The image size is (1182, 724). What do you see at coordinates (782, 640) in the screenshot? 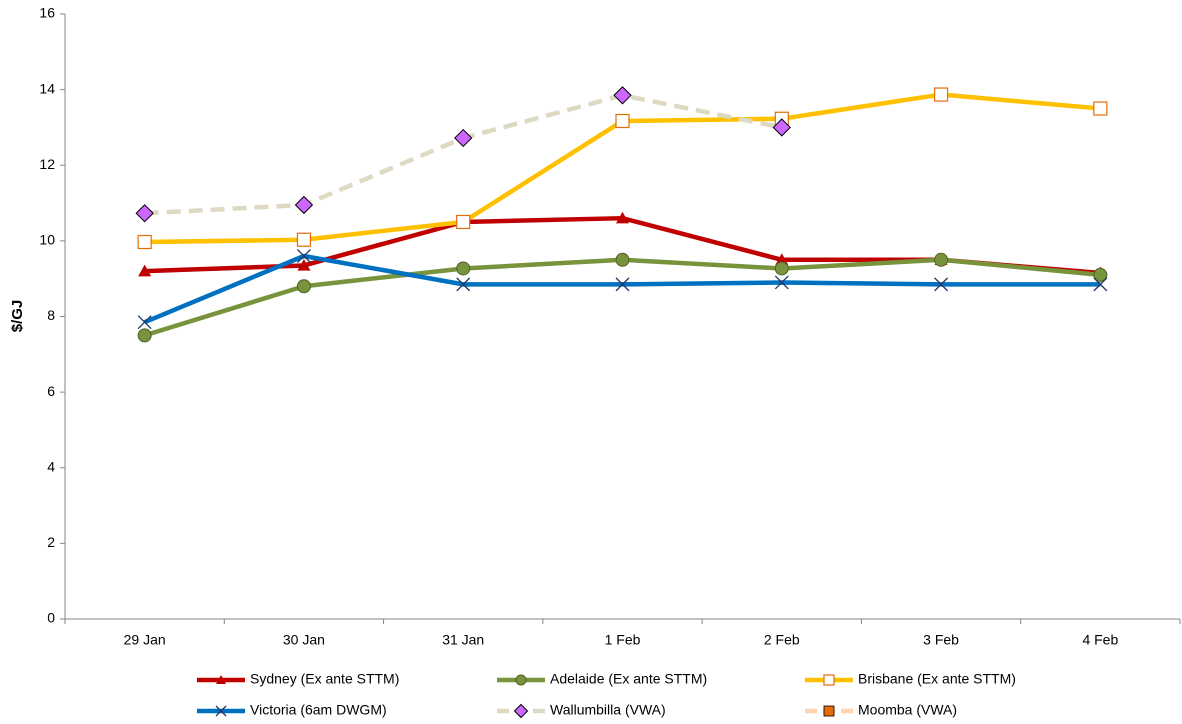
I see `x-tick-label: 2 Feb` at bounding box center [782, 640].